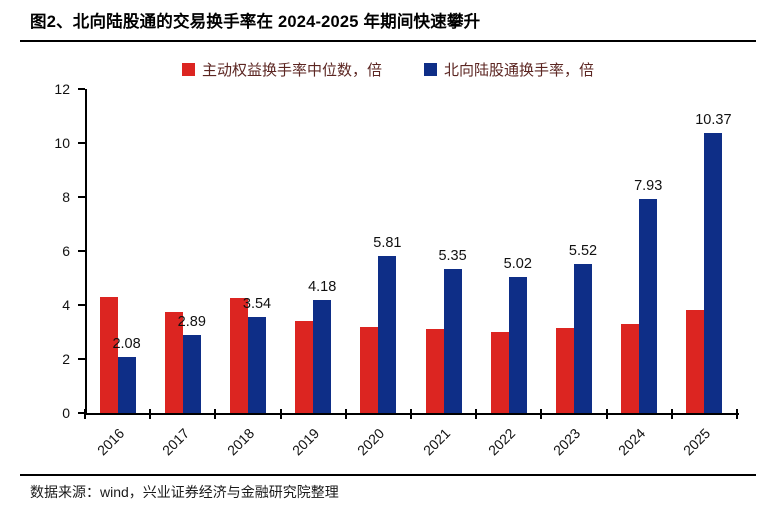 The width and height of the screenshot is (776, 517). What do you see at coordinates (188, 69) in the screenshot?
I see `legend-swatch-red` at bounding box center [188, 69].